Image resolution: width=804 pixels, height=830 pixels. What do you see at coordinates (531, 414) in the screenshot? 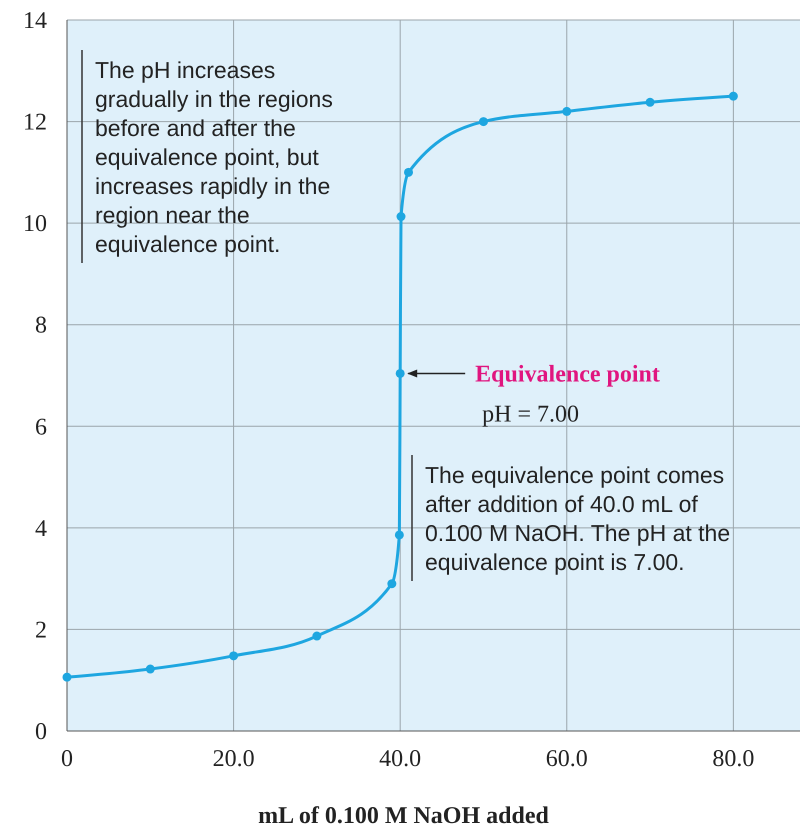
I see `annotation: pH = 7.00` at bounding box center [531, 414].